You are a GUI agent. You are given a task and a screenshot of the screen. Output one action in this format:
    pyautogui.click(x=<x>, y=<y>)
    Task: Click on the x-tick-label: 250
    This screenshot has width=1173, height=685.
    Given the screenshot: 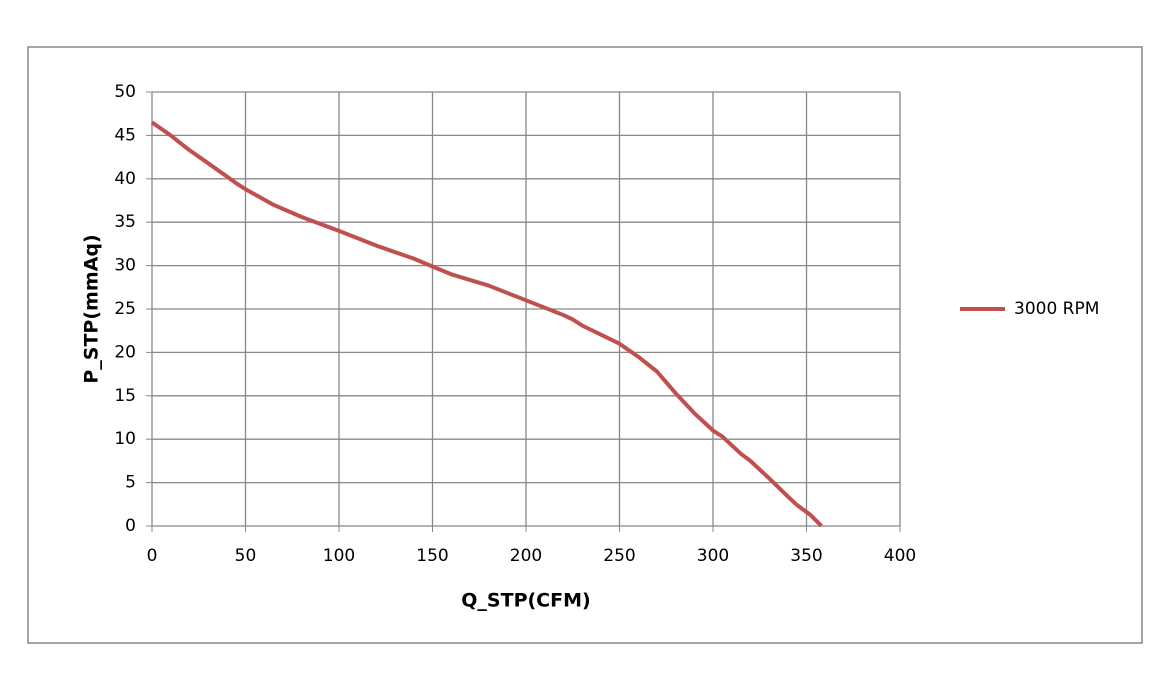 What is the action you would take?
    pyautogui.click(x=619, y=556)
    